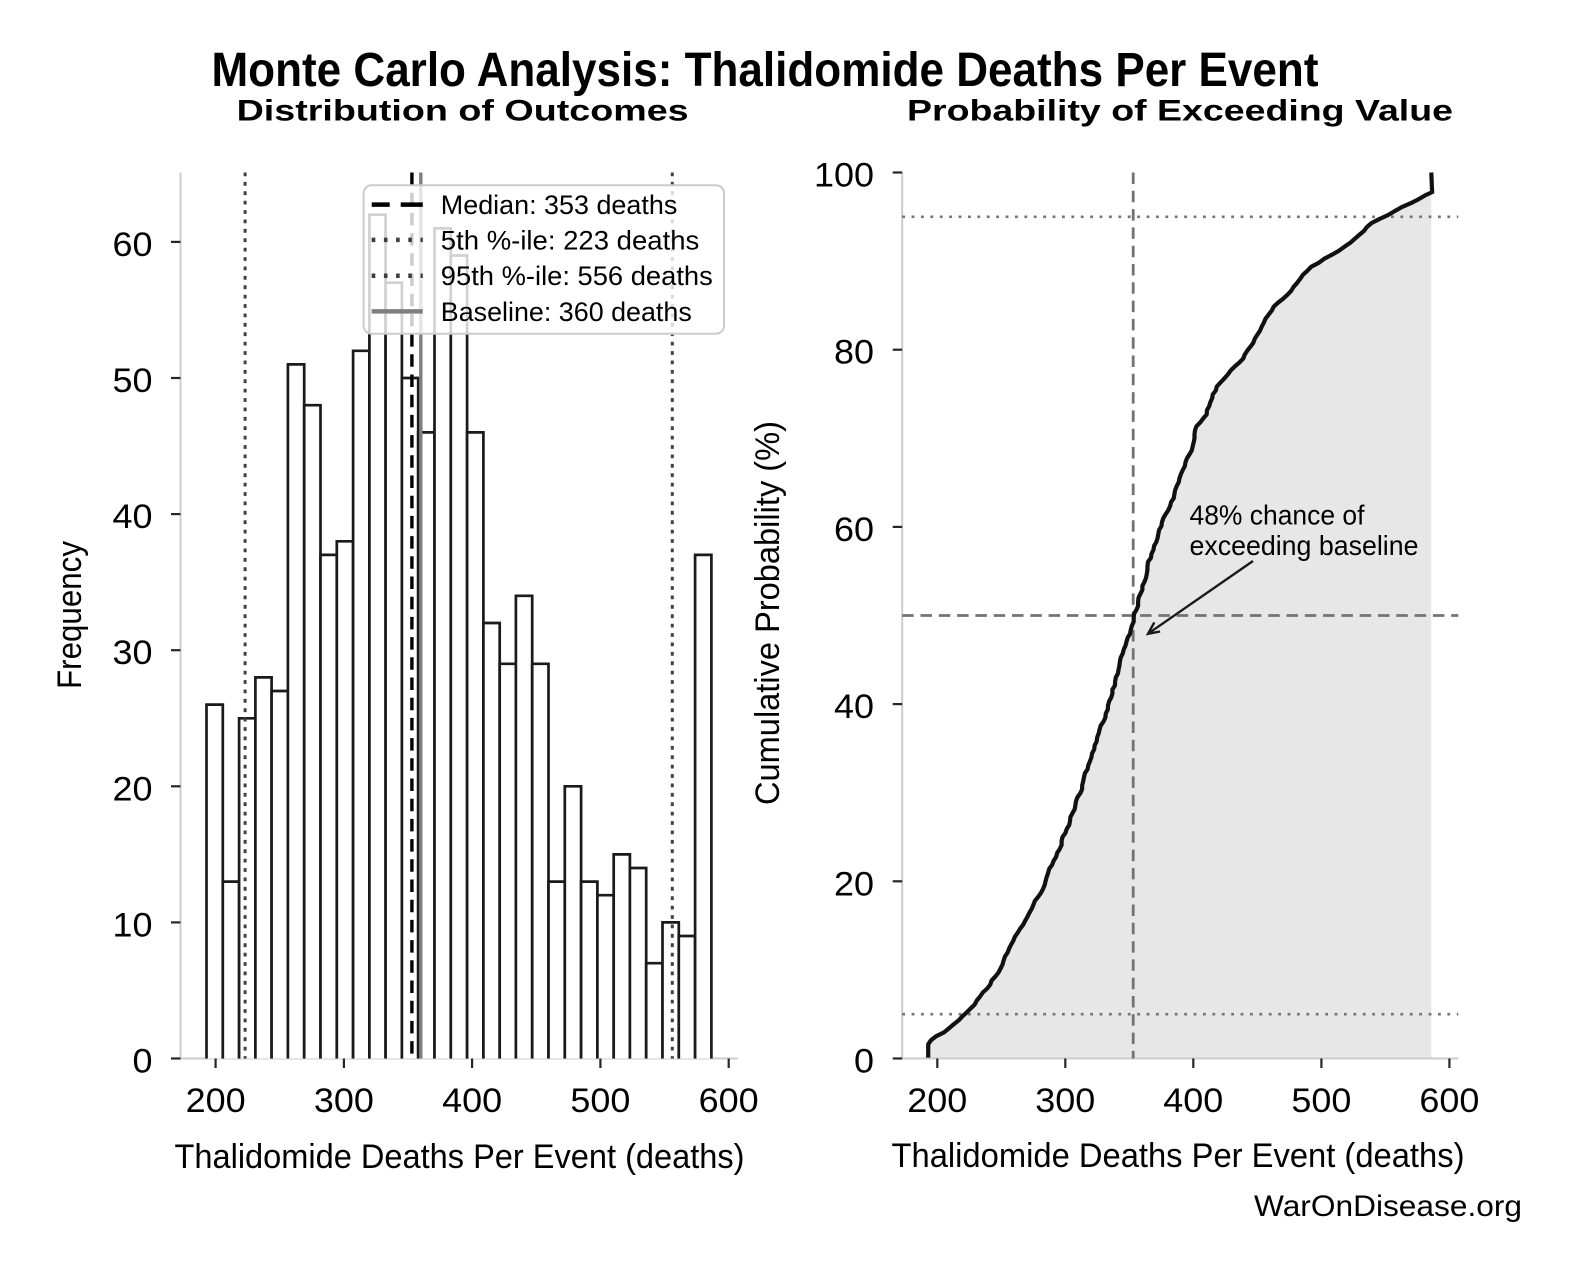 The width and height of the screenshot is (1580, 1280). What do you see at coordinates (854, 353) in the screenshot?
I see `svg-text: 80` at bounding box center [854, 353].